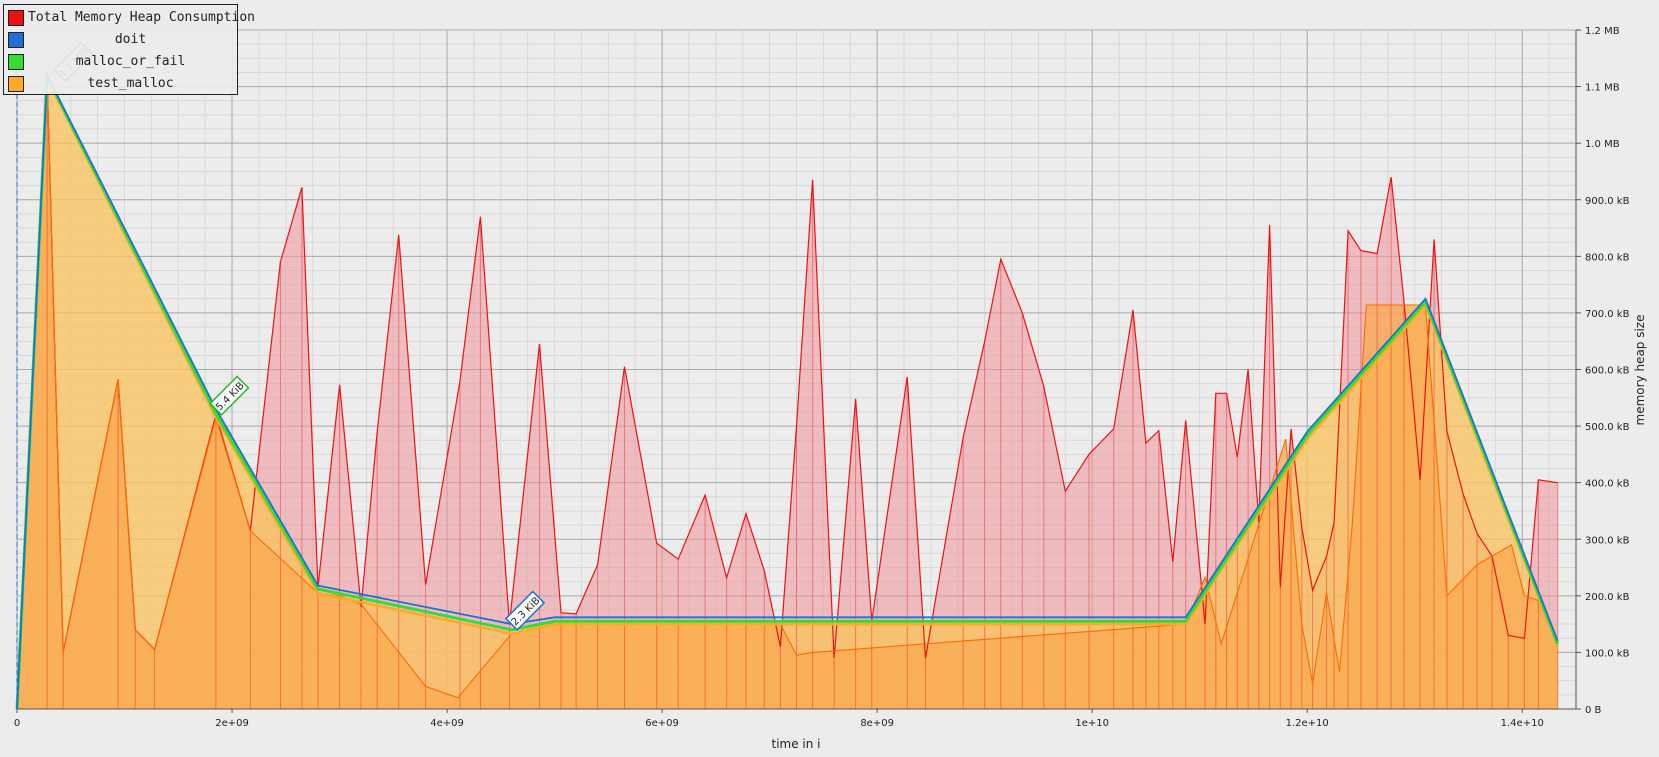  I want to click on x-tick-label: 8e+09, so click(877, 723).